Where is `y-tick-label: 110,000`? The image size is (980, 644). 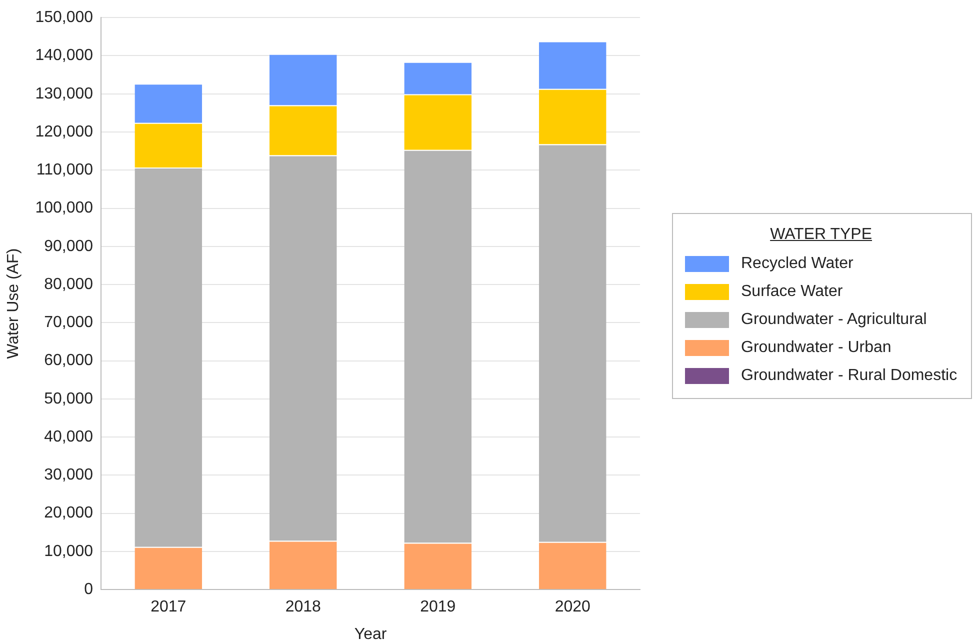
y-tick-label: 110,000 is located at coordinates (65, 170).